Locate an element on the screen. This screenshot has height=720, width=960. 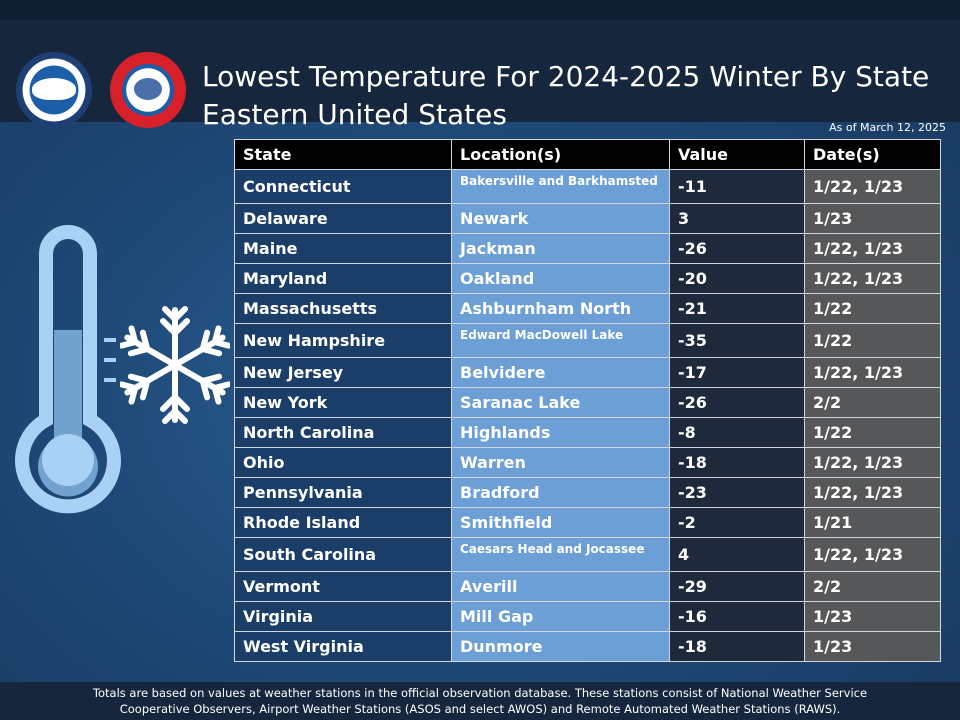
state-cell: South Carolina is located at coordinates (343, 554).